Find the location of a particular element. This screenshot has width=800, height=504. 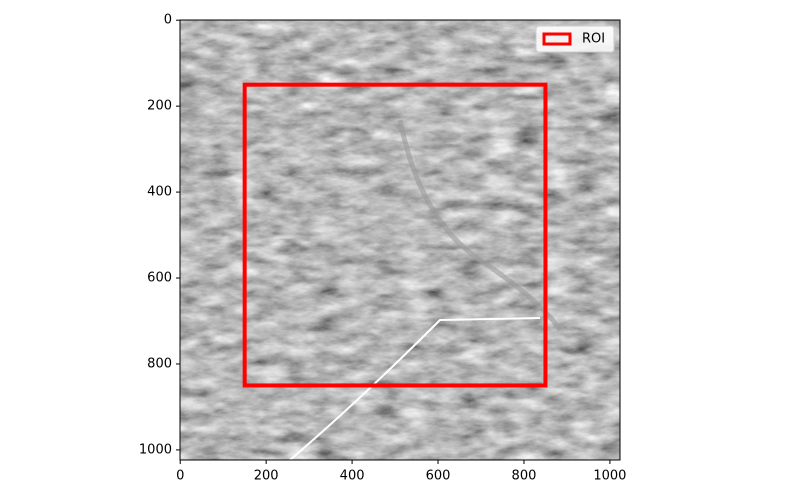

x-tick-label: 600 is located at coordinates (438, 476).